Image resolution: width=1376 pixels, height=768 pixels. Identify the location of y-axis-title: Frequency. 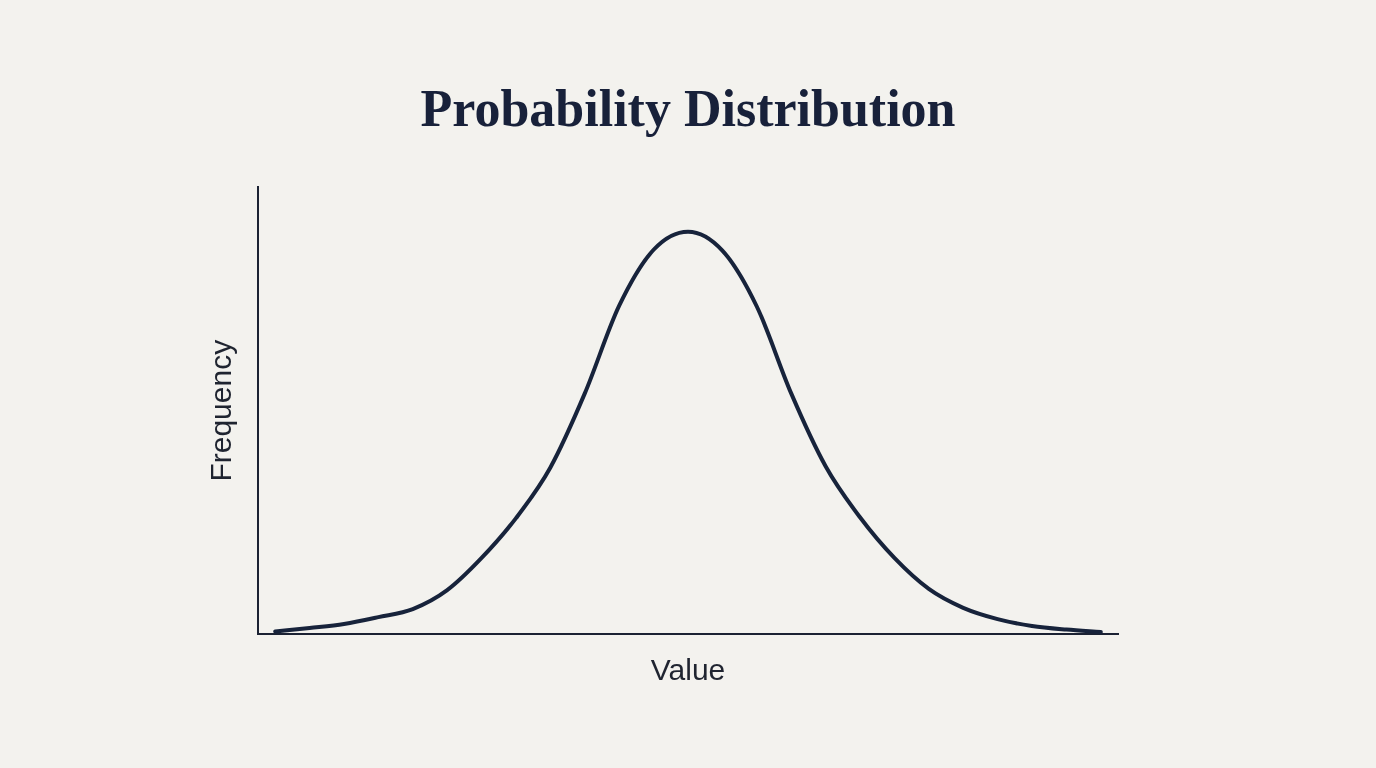
(221, 410).